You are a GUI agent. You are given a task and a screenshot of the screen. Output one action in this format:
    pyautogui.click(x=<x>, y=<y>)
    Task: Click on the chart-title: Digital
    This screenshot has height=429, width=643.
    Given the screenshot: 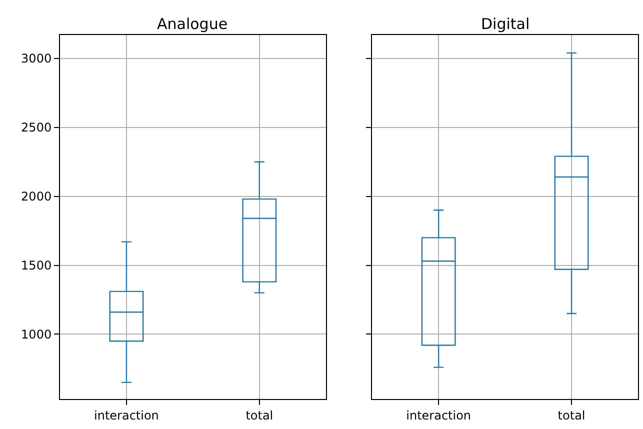 What is the action you would take?
    pyautogui.click(x=505, y=24)
    